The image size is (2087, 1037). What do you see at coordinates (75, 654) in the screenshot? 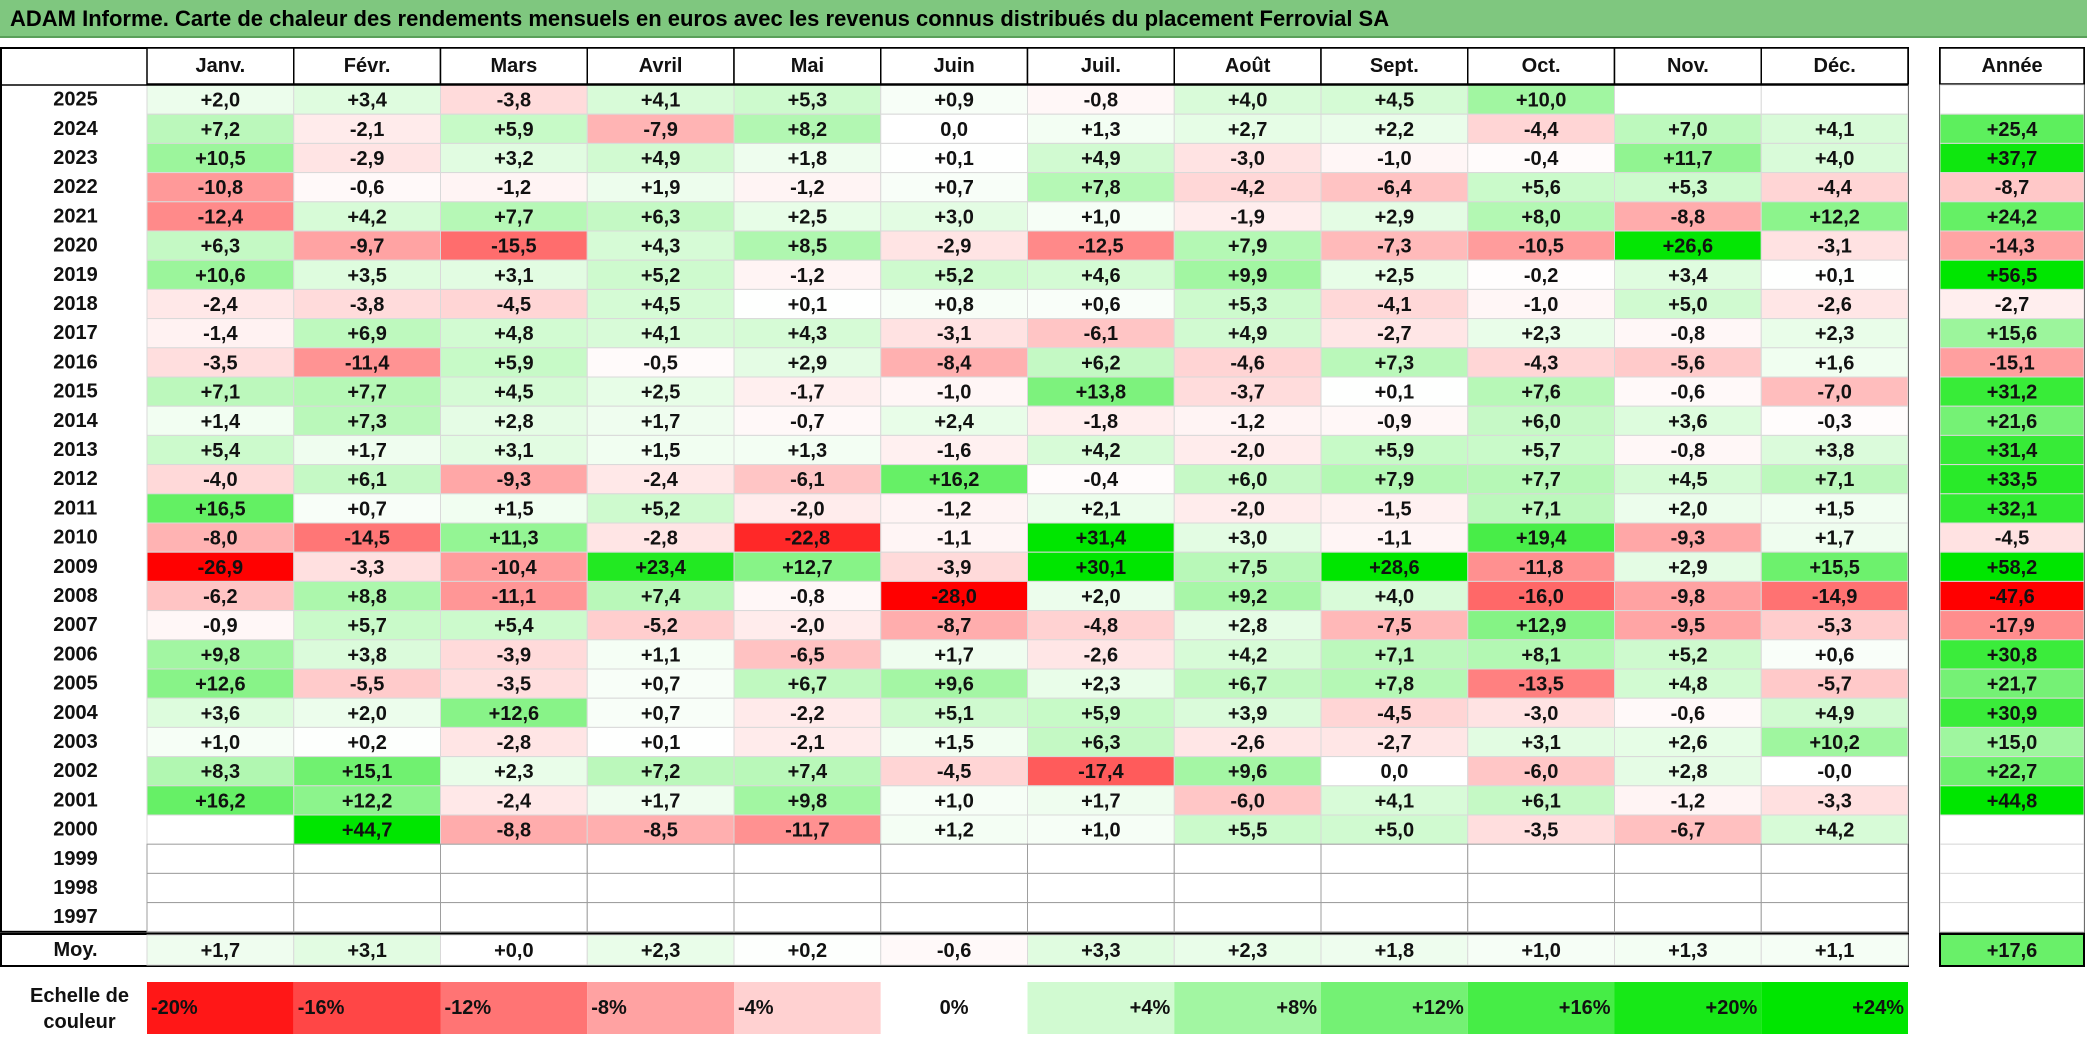
I see `year-label: 2006` at bounding box center [75, 654].